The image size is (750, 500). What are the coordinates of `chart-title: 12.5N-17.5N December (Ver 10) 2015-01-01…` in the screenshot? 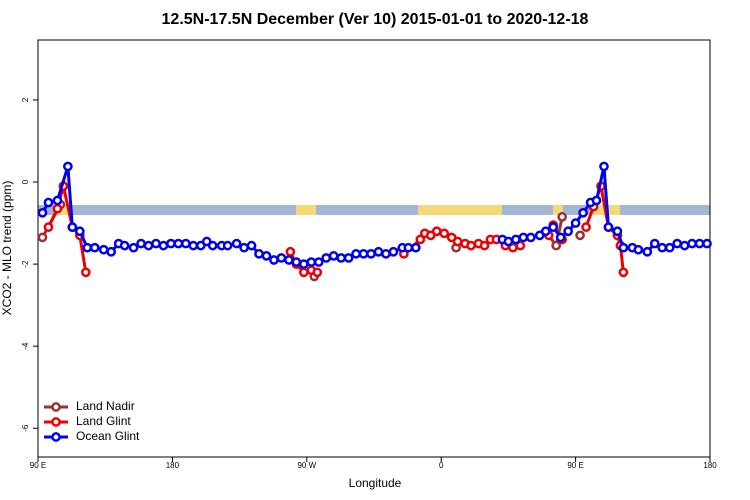 It's located at (375, 19).